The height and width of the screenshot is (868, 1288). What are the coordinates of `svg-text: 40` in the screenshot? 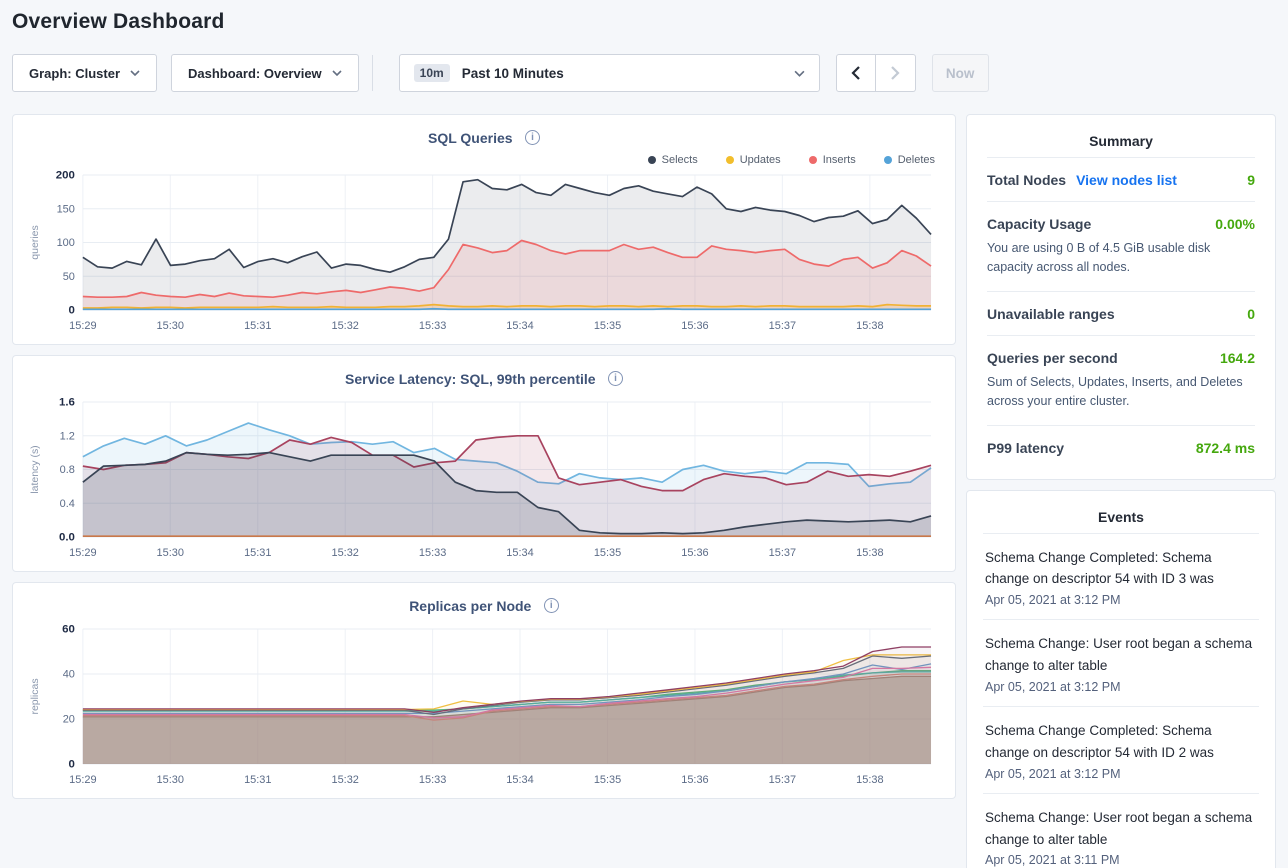 It's located at (69, 674).